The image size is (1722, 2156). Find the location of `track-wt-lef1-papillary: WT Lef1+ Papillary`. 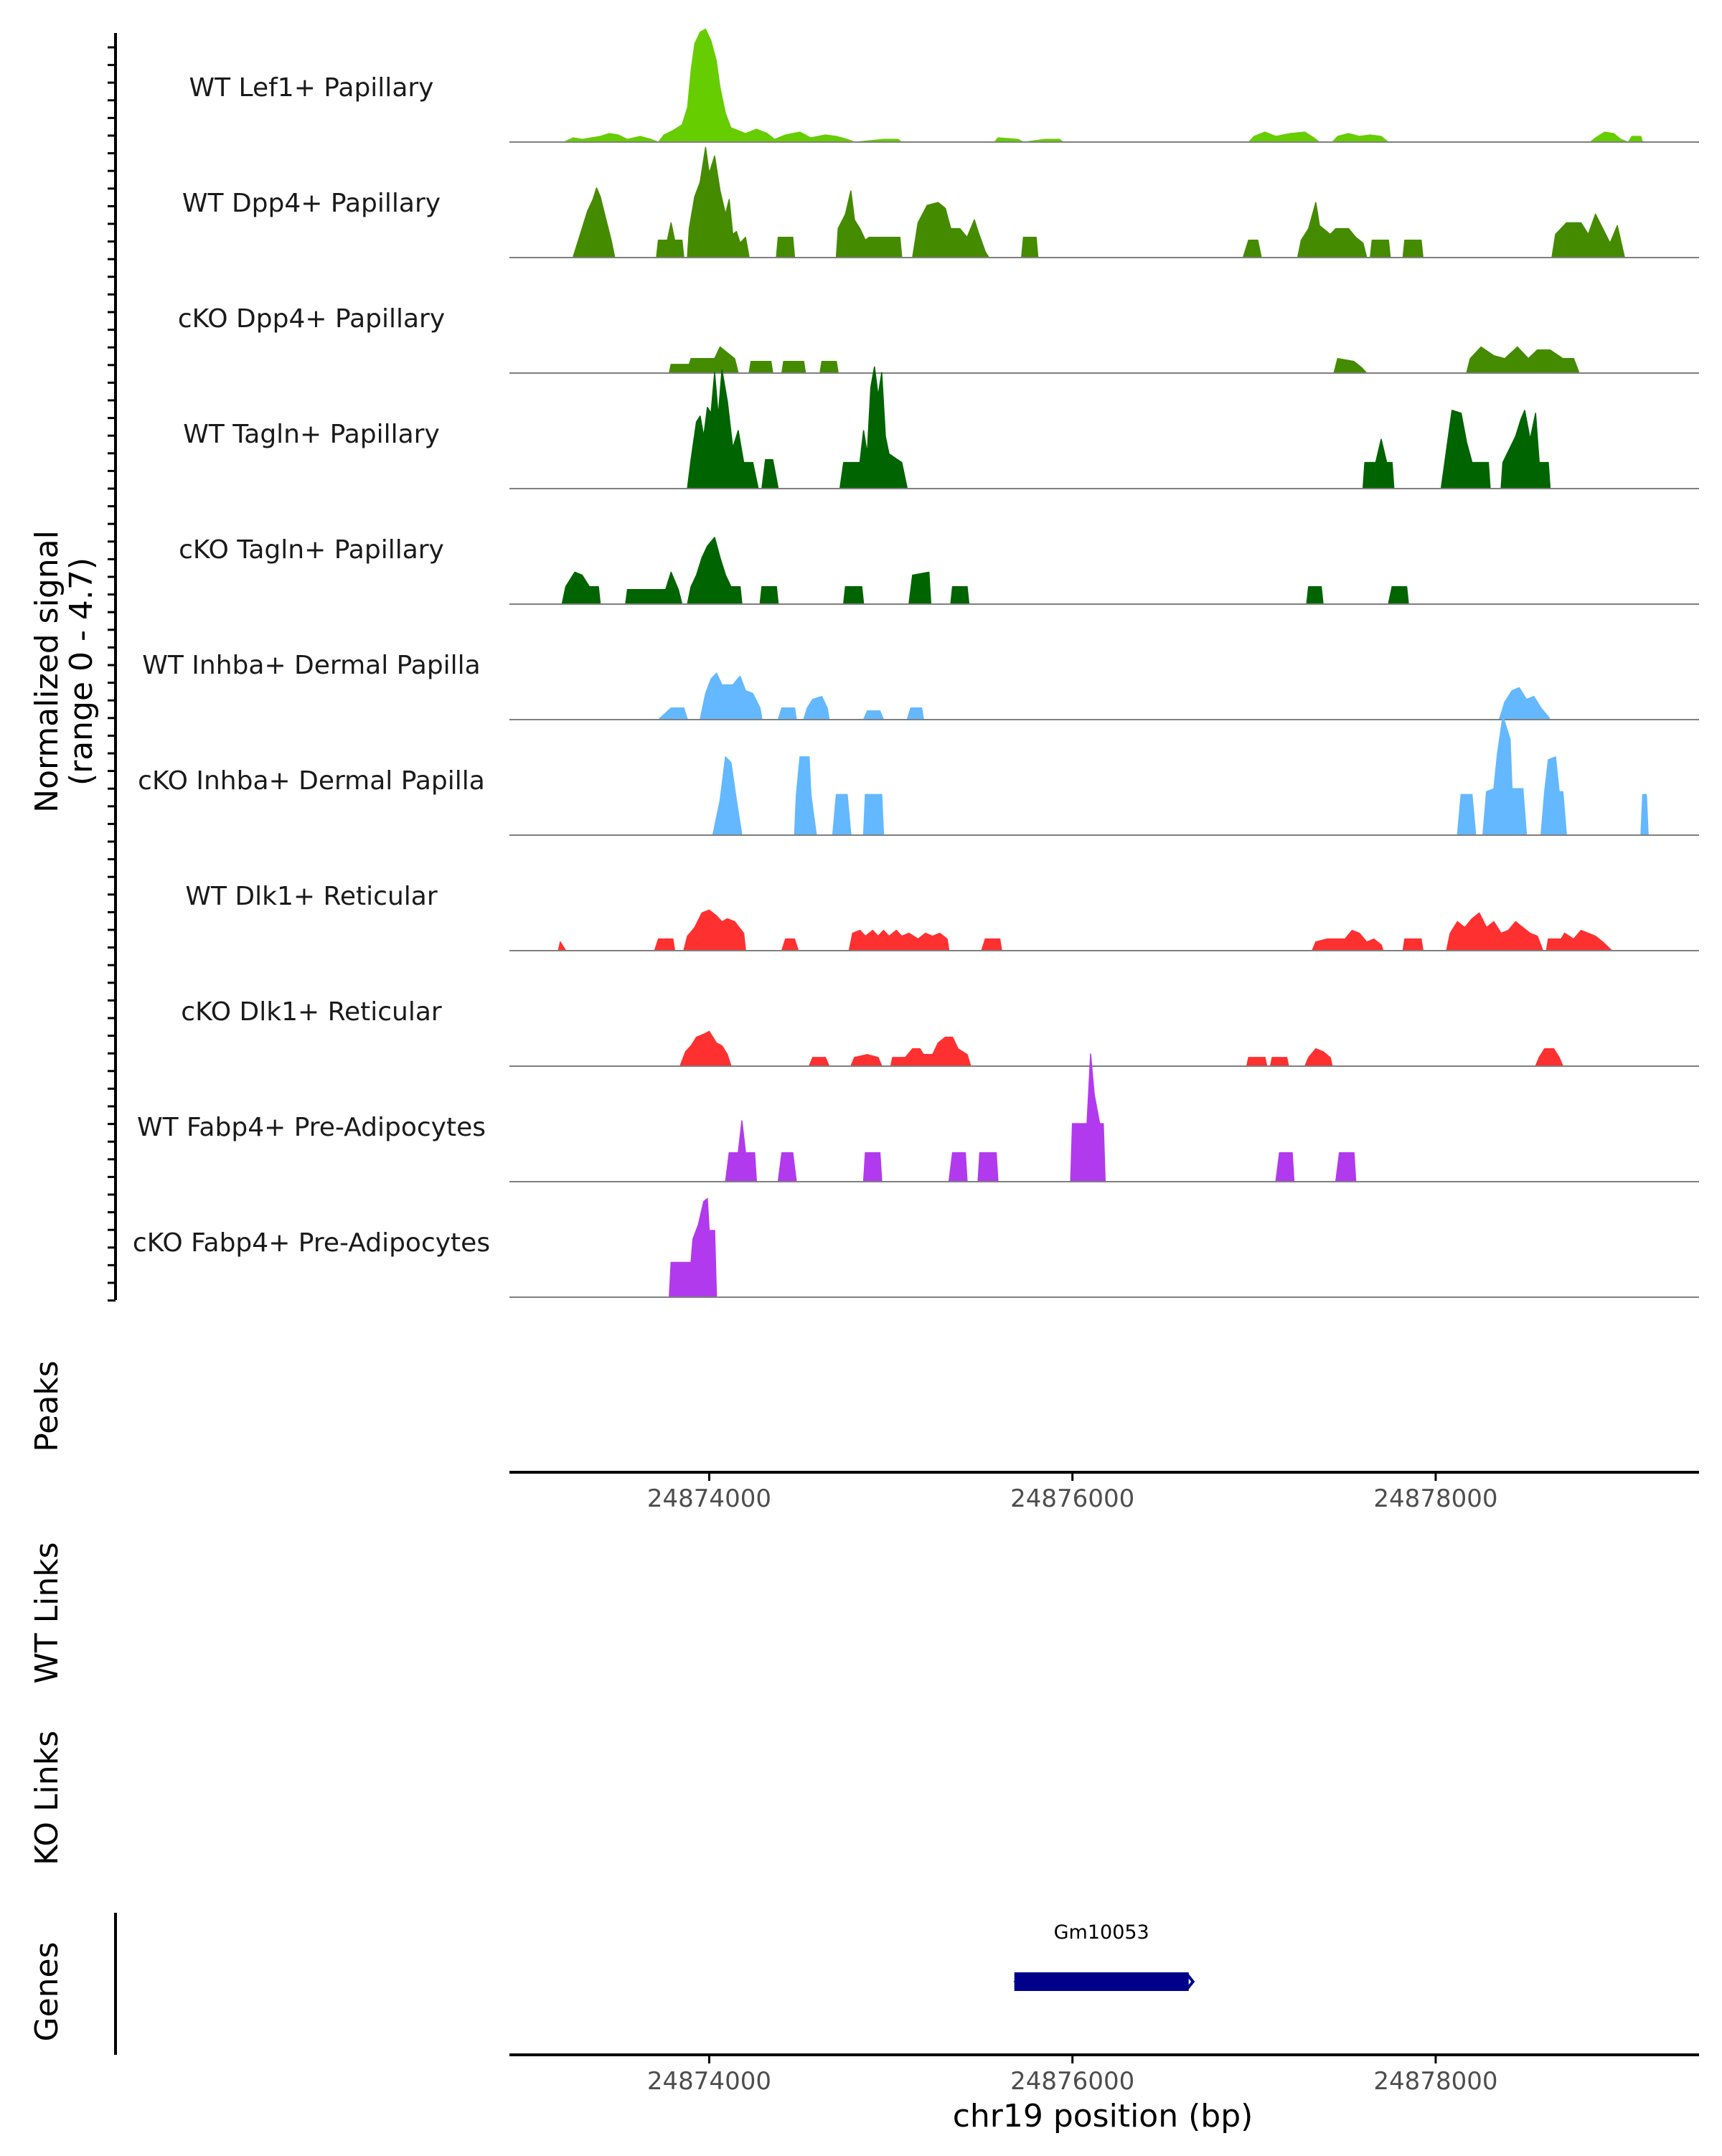

track-wt-lef1-papillary: WT Lef1+ Papillary is located at coordinates (944, 86).